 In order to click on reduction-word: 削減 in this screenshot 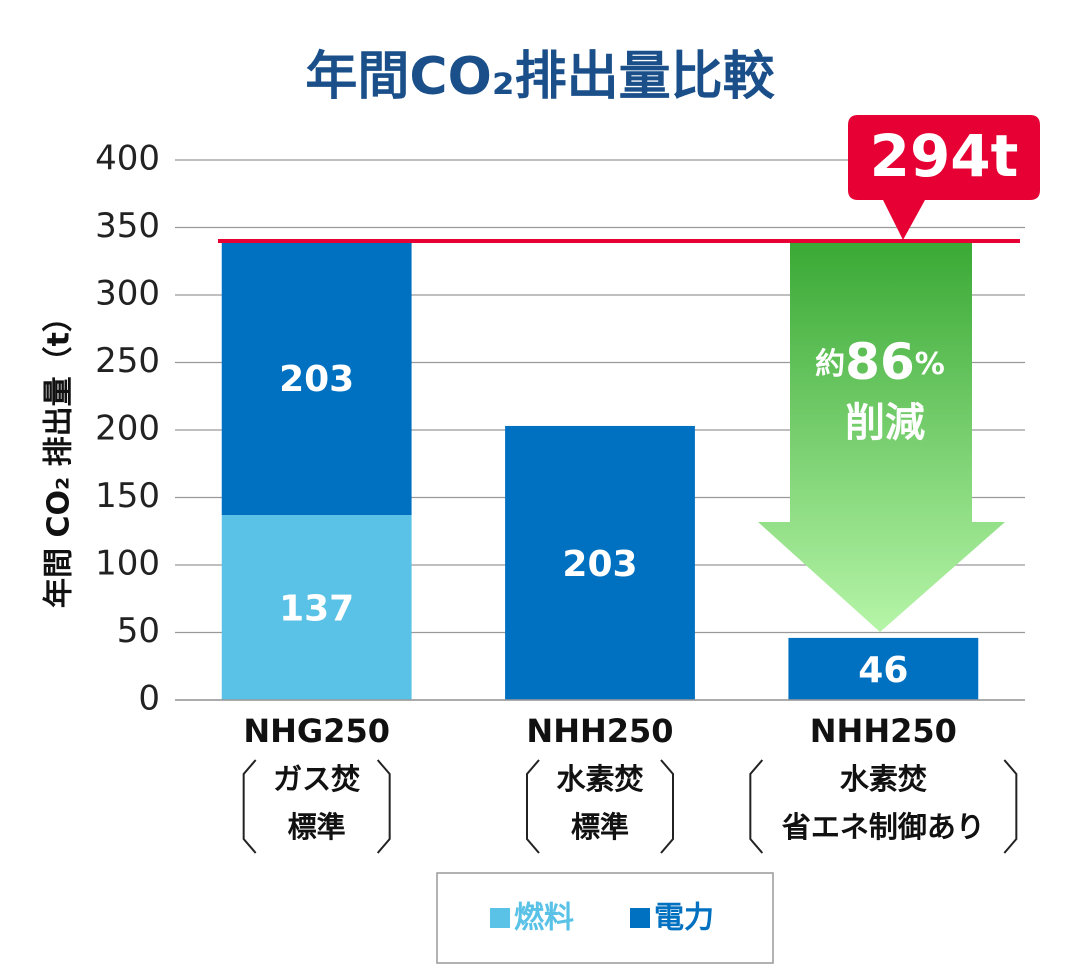, I will do `click(885, 423)`.